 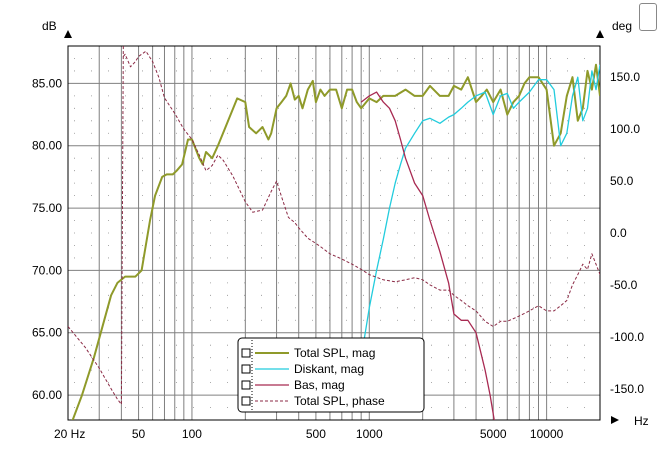 I want to click on y2-tick-label: 150.0, so click(x=625, y=77).